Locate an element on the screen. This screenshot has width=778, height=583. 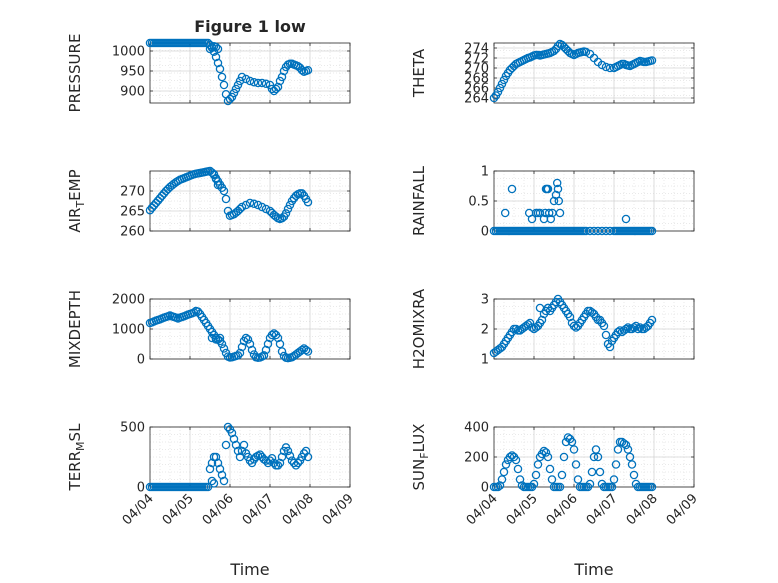
y-axis-label-main: SUN is located at coordinates (419, 475).